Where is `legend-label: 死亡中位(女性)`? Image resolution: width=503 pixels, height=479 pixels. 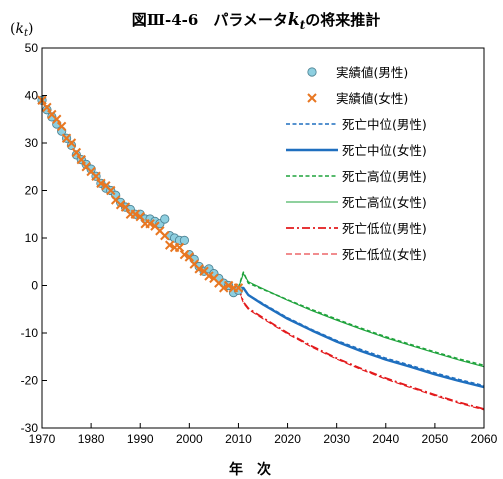 legend-label: 死亡中位(女性) is located at coordinates (384, 150).